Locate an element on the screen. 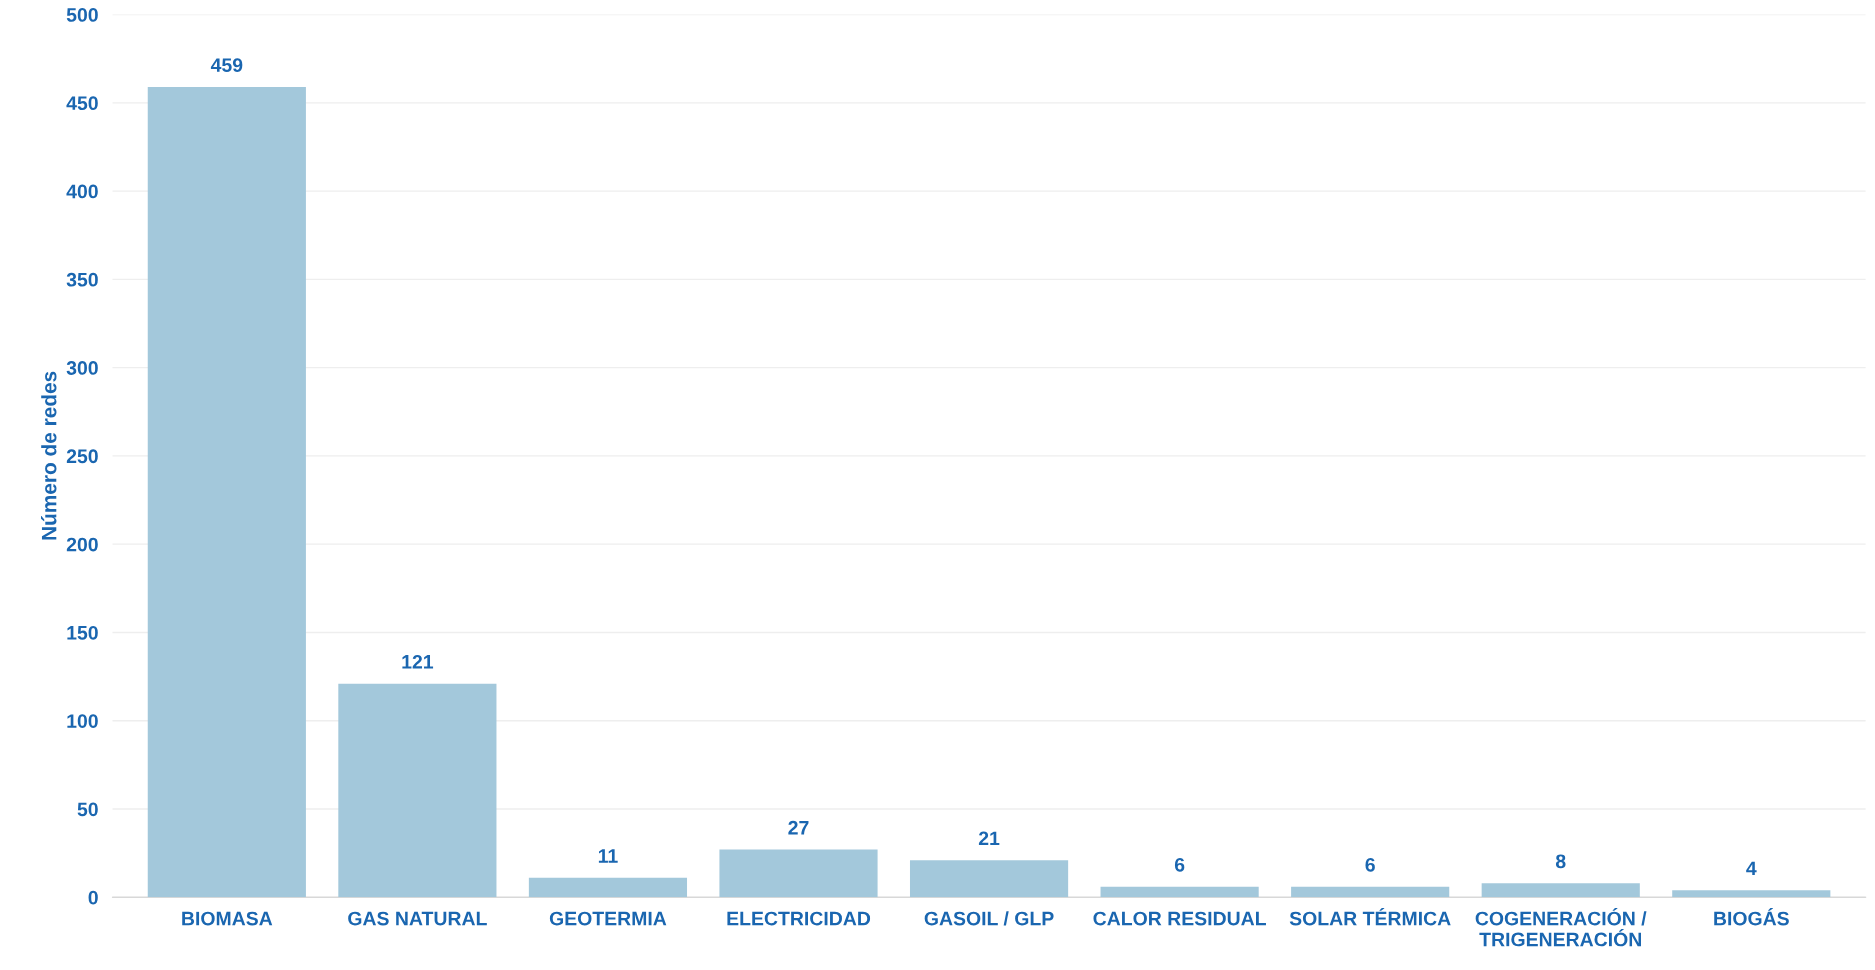 The width and height of the screenshot is (1875, 970). y-tick-label: 100 is located at coordinates (82, 721).